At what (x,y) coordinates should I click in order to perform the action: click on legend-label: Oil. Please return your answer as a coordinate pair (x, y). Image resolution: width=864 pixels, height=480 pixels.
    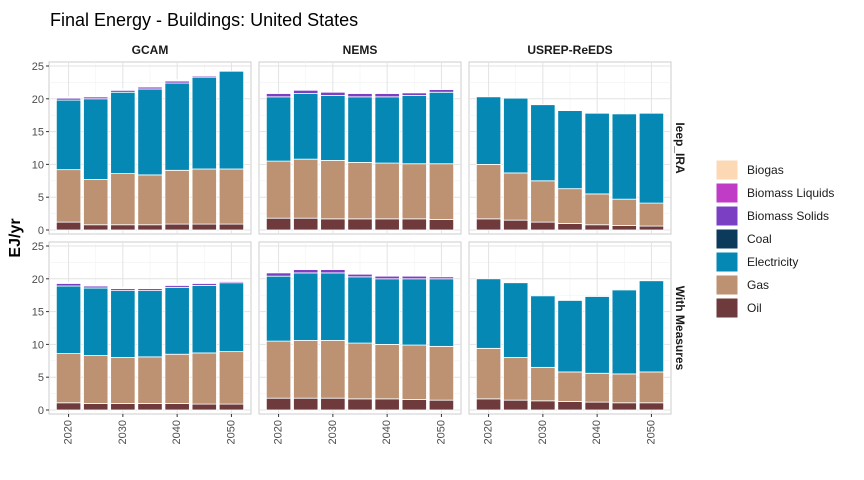
    Looking at the image, I should click on (754, 308).